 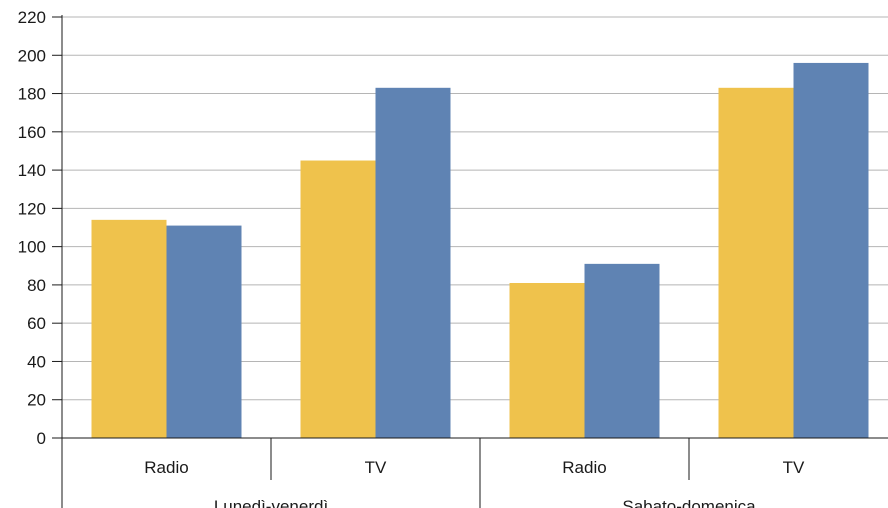 I want to click on y-tick-label: 200, so click(x=32, y=55).